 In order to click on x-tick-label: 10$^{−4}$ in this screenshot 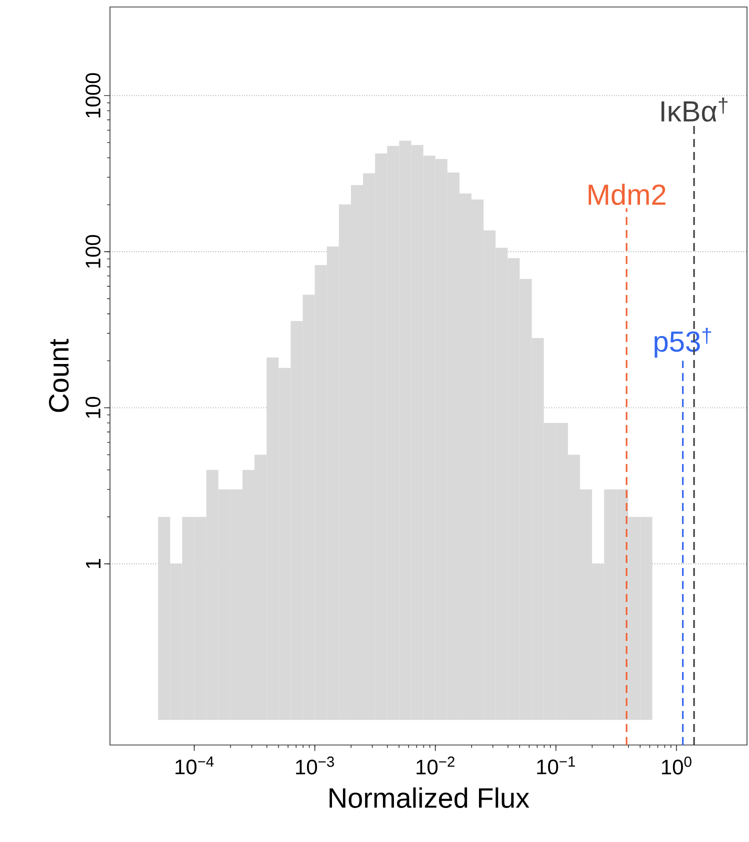, I will do `click(195, 765)`.